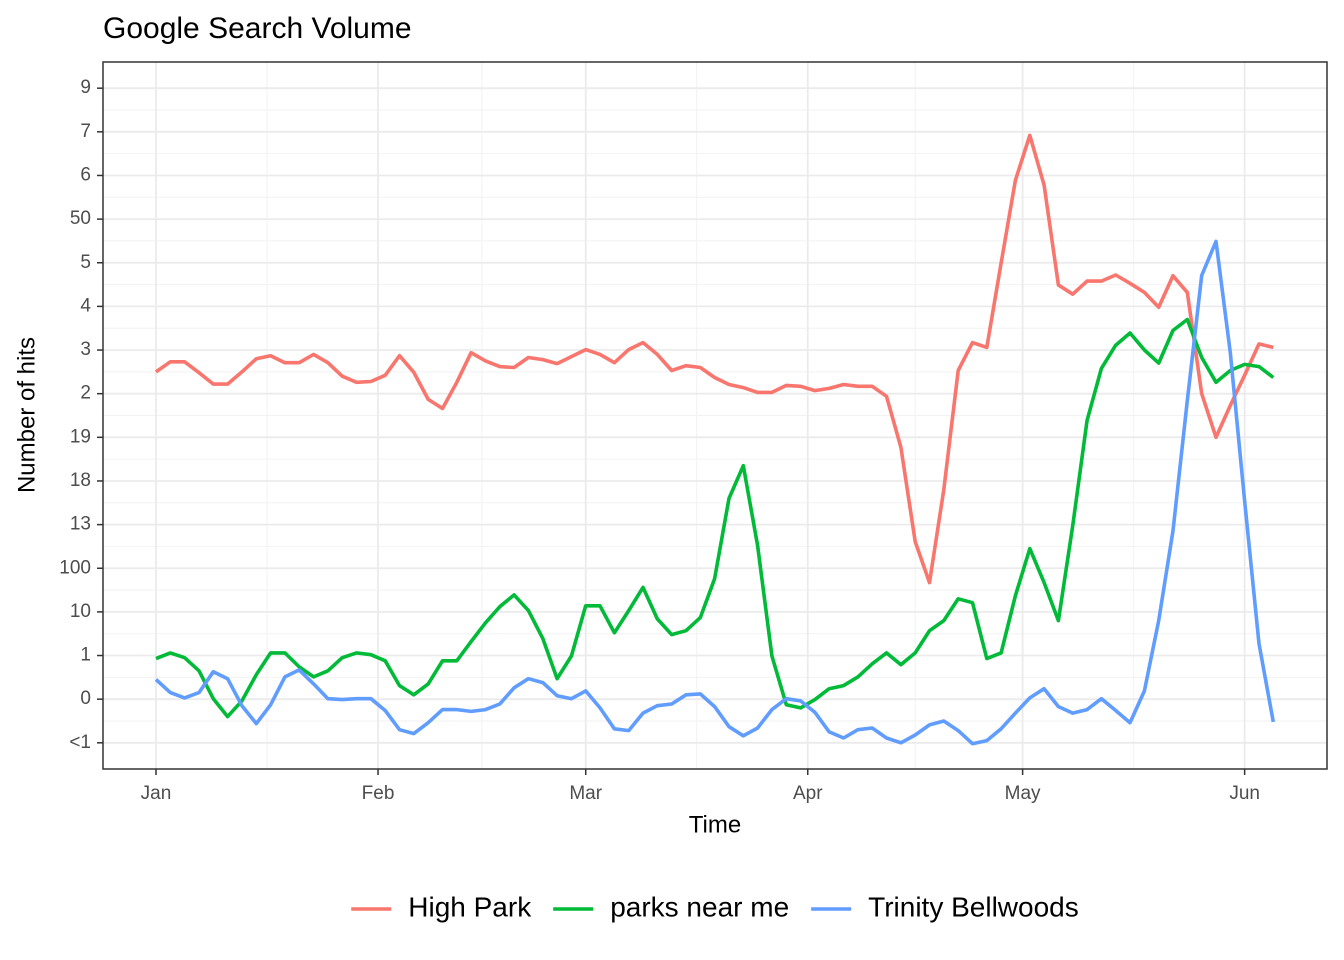  What do you see at coordinates (808, 793) in the screenshot?
I see `x-tick-label: Apr` at bounding box center [808, 793].